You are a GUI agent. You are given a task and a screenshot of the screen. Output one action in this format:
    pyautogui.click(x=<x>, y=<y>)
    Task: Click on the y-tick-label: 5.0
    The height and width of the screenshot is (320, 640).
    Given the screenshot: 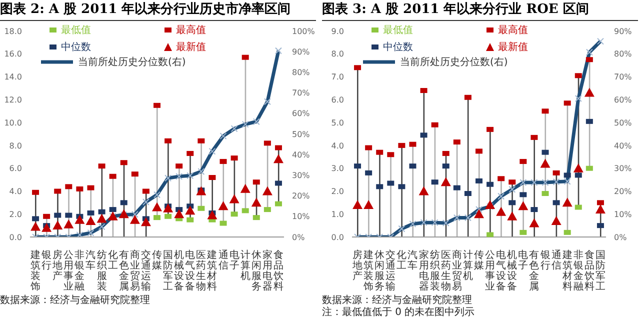 What is the action you would take?
    pyautogui.click(x=337, y=123)
    